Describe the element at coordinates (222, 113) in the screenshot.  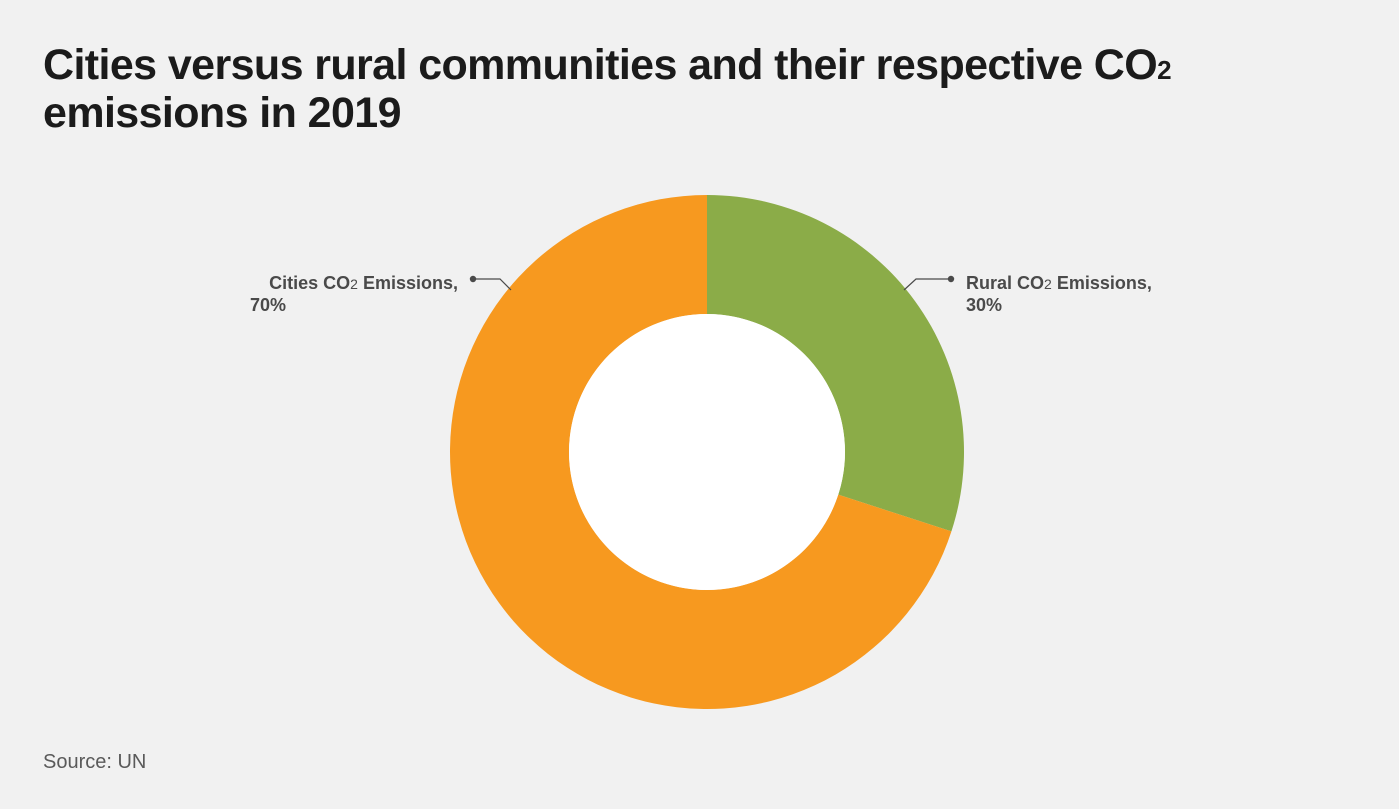
I see `chart-title-line2: emissions in 2019` at that location.